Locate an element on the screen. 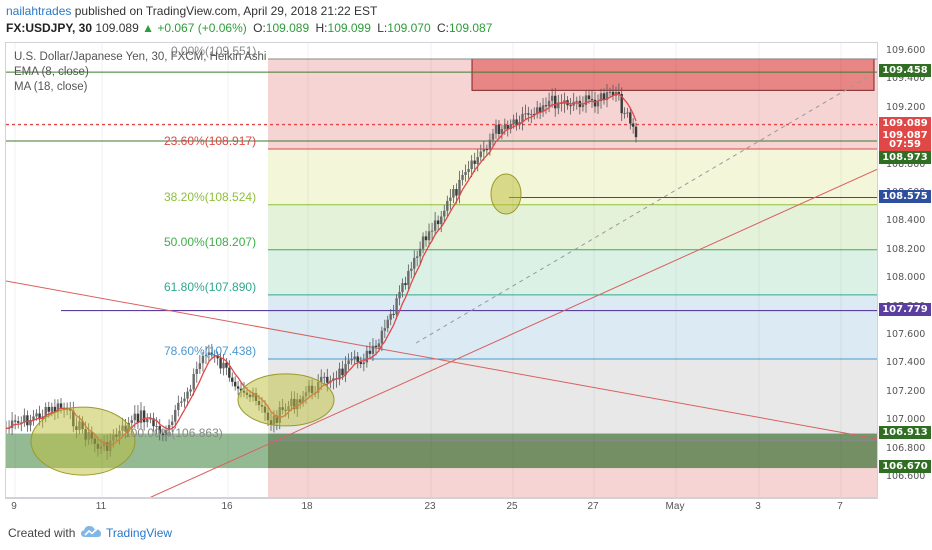 The height and width of the screenshot is (550, 932). tradingview-cloud-icon is located at coordinates (91, 531).